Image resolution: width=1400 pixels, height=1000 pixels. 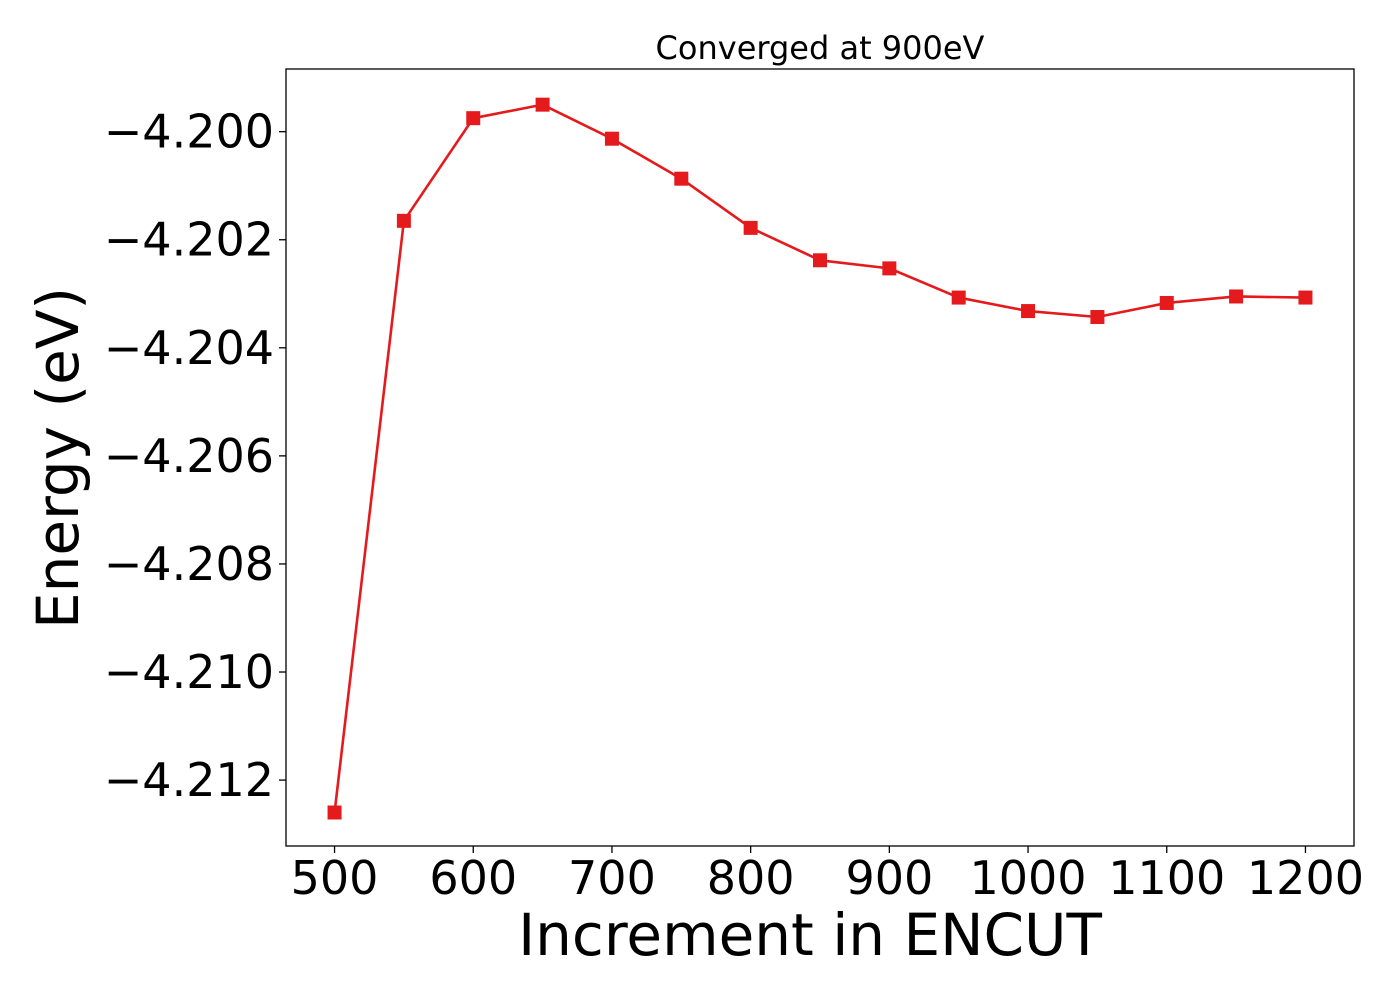 I want to click on y-tick-label: −4.212, so click(x=189, y=780).